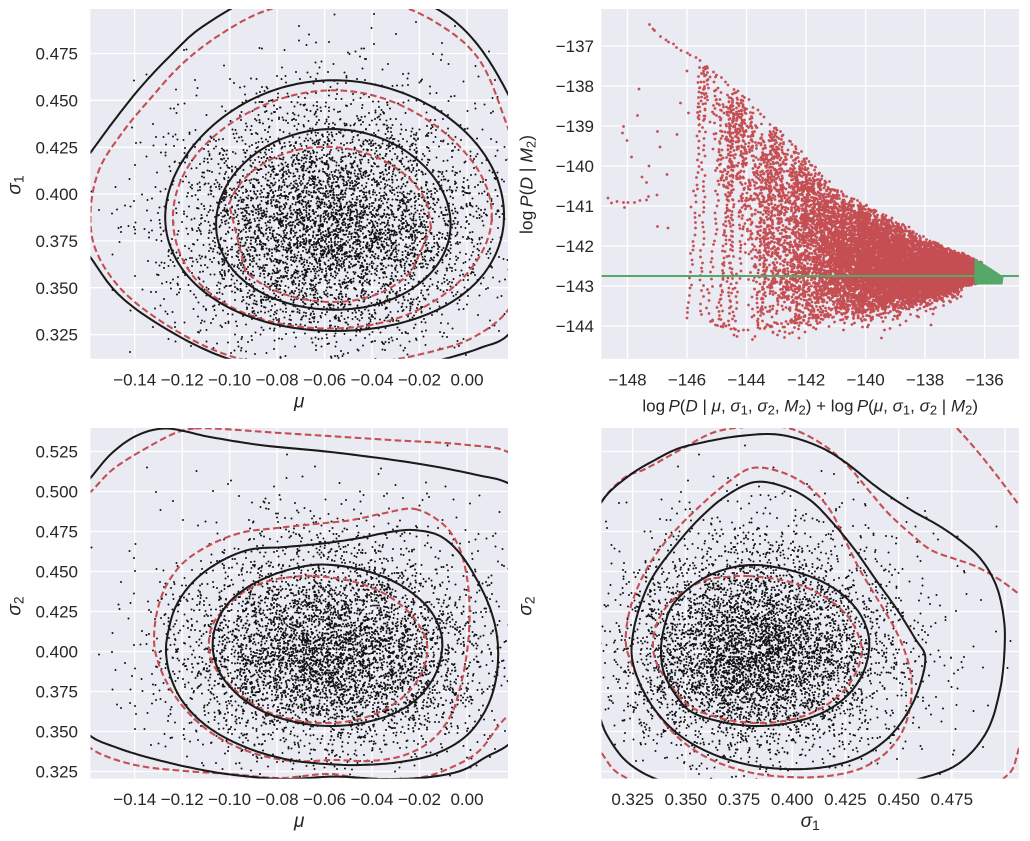 The width and height of the screenshot is (1030, 841). Describe the element at coordinates (56, 452) in the screenshot. I see `svg-text: 0.525` at that location.